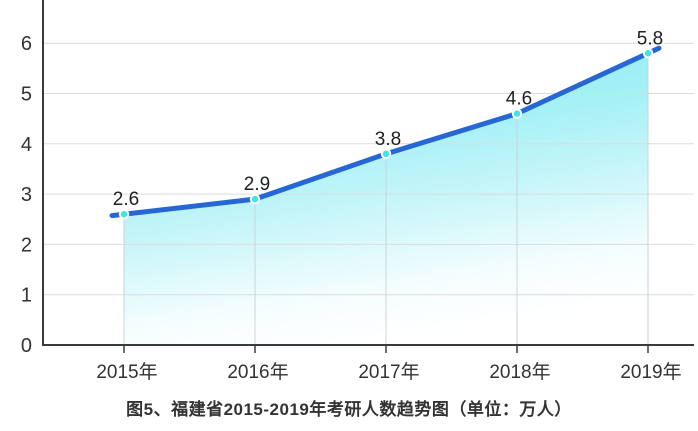 This screenshot has height=431, width=698. Describe the element at coordinates (257, 184) in the screenshot. I see `data-point-label: 2.9` at that location.